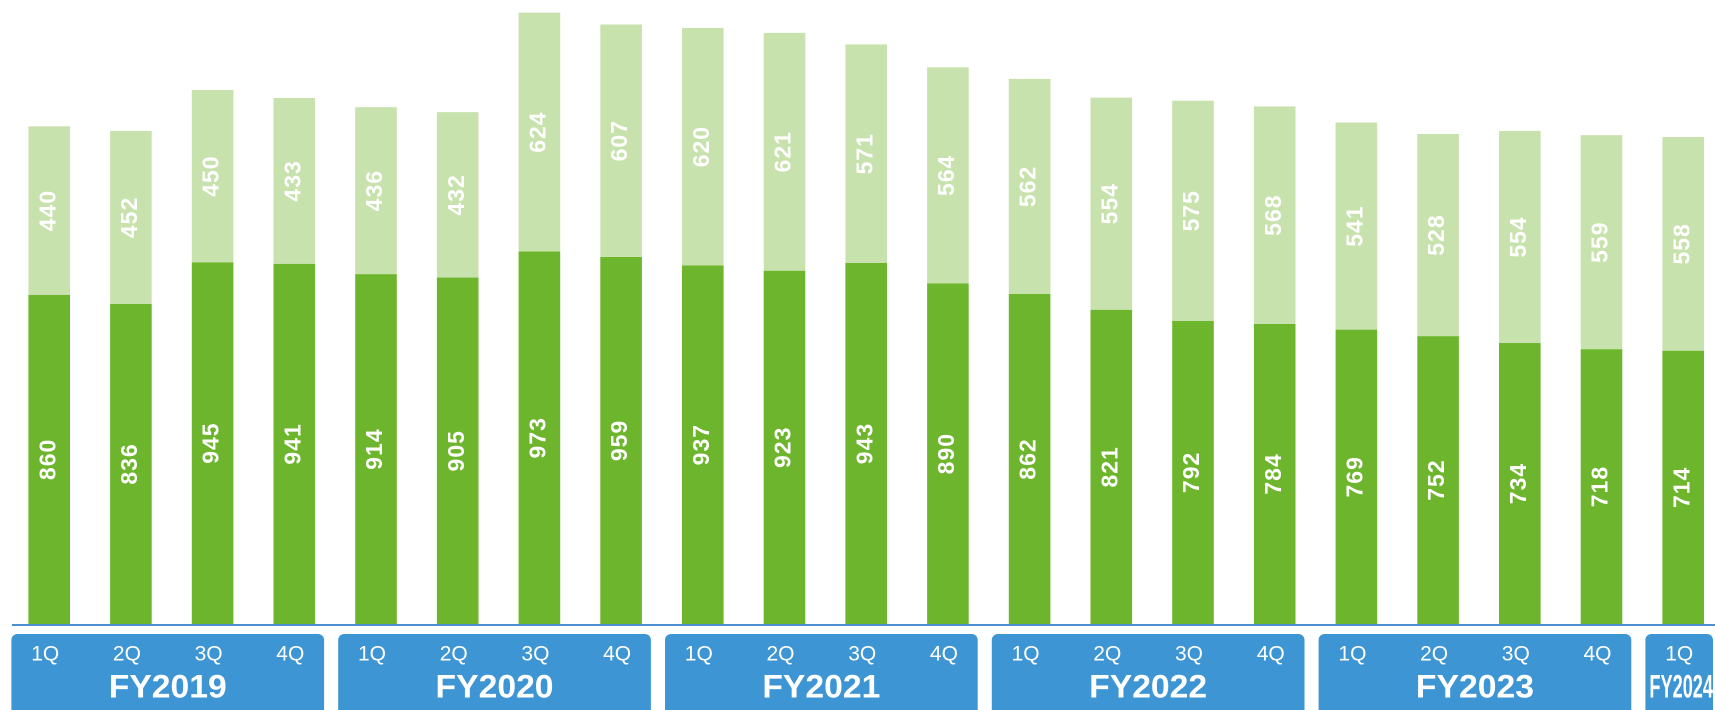  I want to click on value-label: 624, so click(537, 131).